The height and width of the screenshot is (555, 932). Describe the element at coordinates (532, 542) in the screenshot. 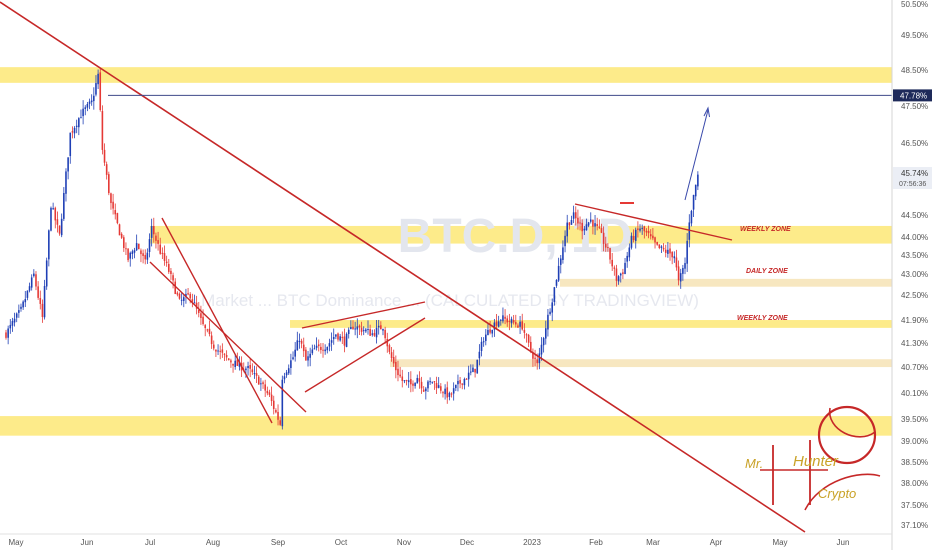

I see `x-tick-label: 2023` at that location.